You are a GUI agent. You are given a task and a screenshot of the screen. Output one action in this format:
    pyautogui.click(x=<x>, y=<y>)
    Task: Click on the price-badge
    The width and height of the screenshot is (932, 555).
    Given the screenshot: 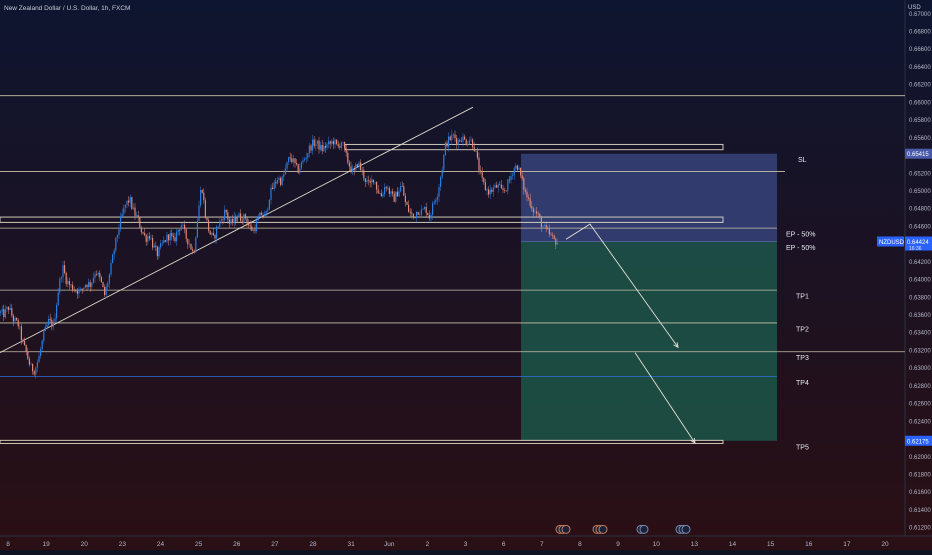 What is the action you would take?
    pyautogui.click(x=918, y=243)
    